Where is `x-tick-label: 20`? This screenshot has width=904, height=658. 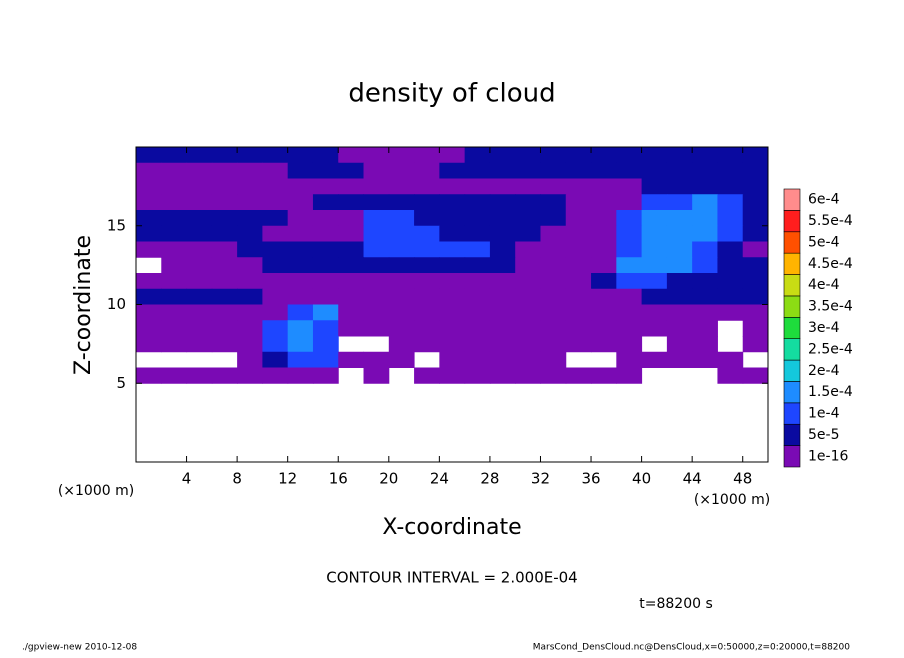 x-tick-label: 20 is located at coordinates (388, 479).